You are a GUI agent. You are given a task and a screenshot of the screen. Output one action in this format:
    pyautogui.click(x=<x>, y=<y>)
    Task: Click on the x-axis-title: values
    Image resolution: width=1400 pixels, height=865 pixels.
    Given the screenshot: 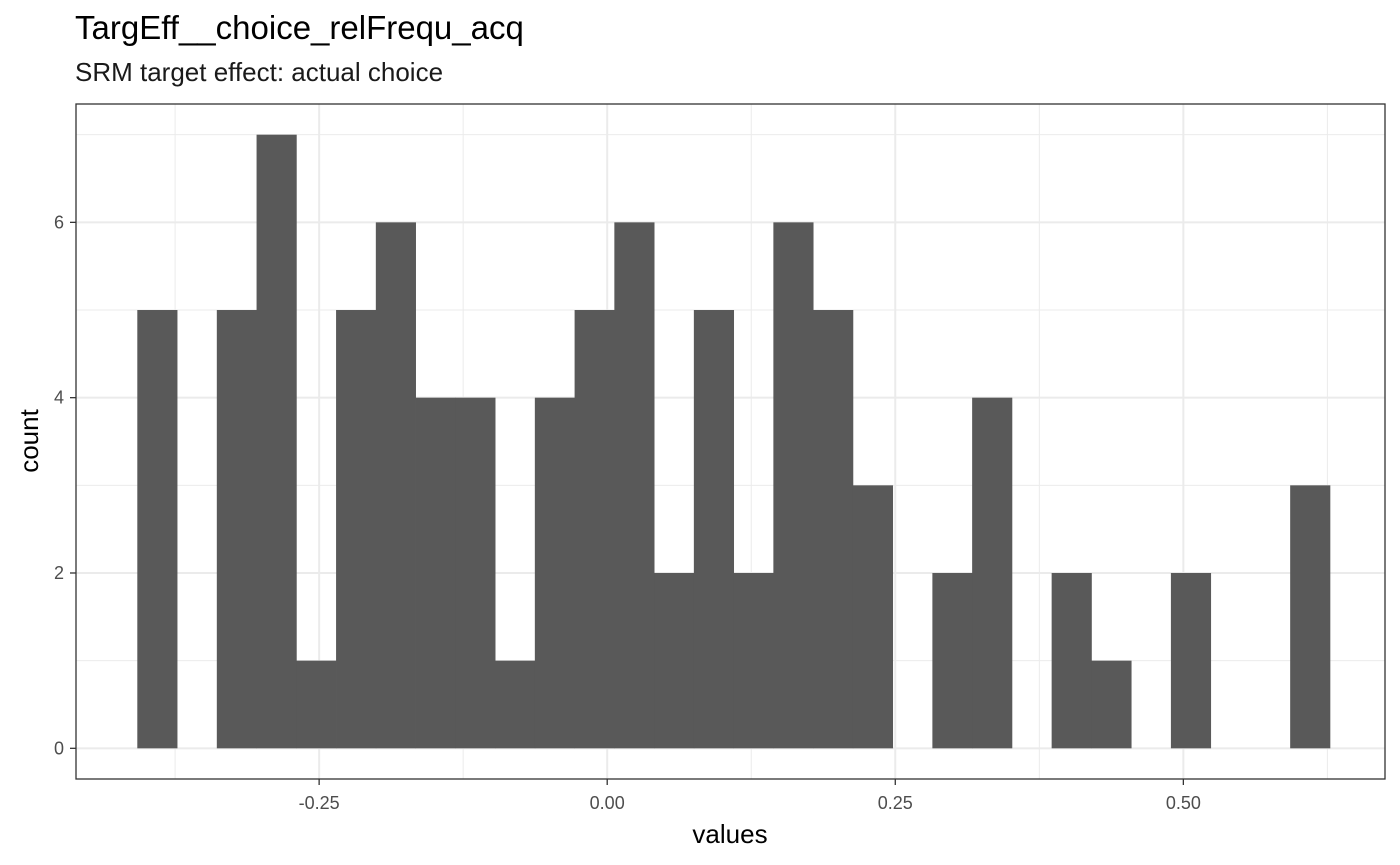 What is the action you would take?
    pyautogui.click(x=729, y=834)
    